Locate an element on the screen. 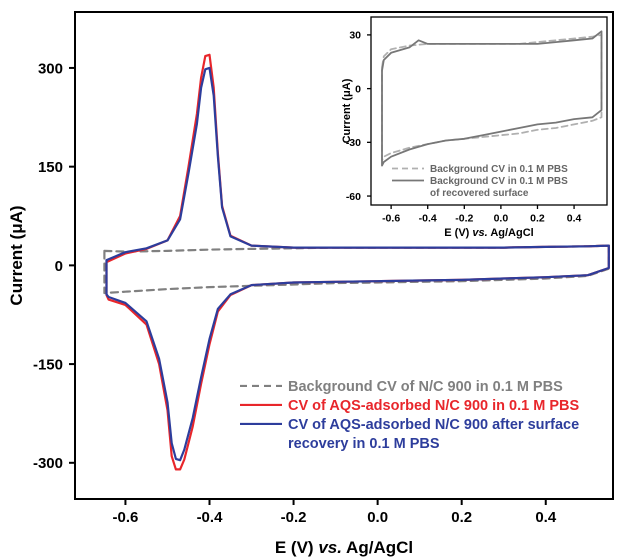 This screenshot has height=560, width=621. main-x-tick-label: 0.4 is located at coordinates (546, 517).